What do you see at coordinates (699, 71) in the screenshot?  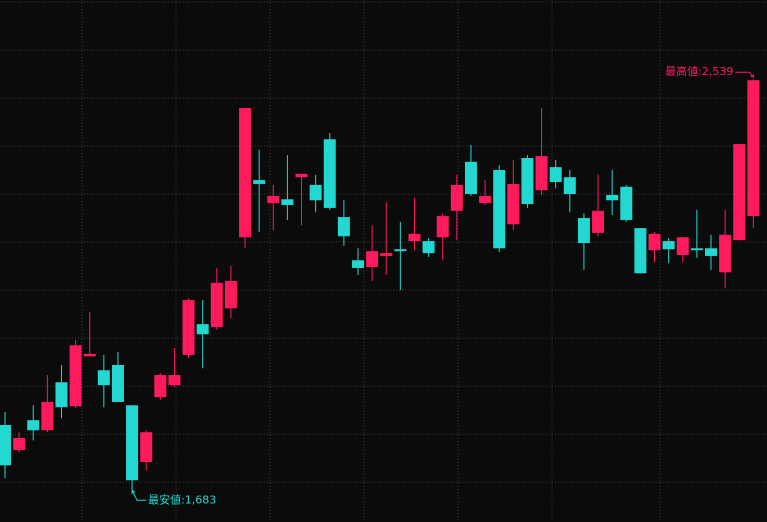 I see `high-annotation: 最高値:2,539` at bounding box center [699, 71].